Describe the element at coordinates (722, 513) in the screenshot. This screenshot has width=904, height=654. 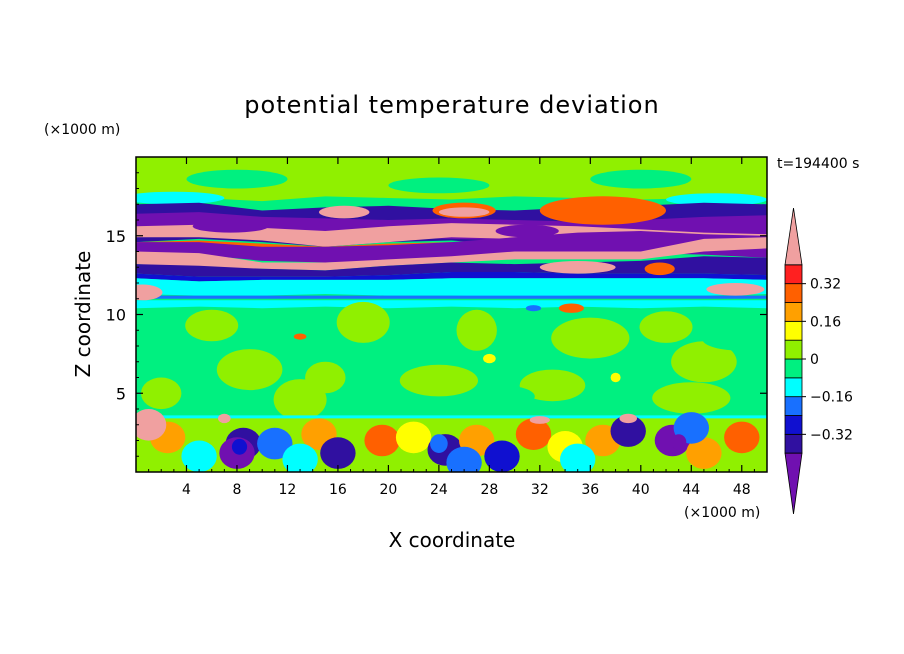
I see `x-unit-label: (×1000 m)` at that location.